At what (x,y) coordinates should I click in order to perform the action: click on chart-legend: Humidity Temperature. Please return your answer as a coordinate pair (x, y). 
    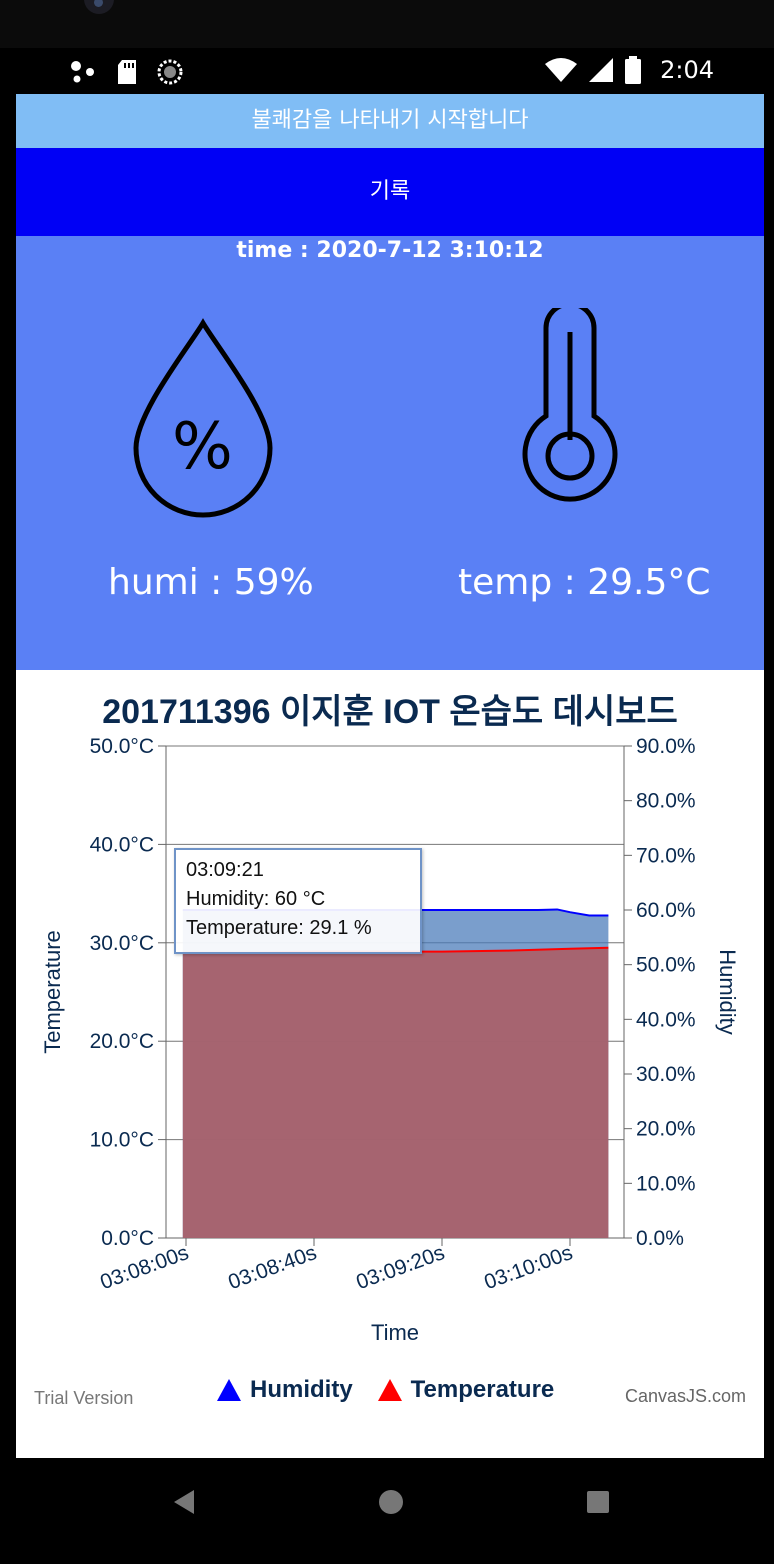
    Looking at the image, I should click on (385, 1390).